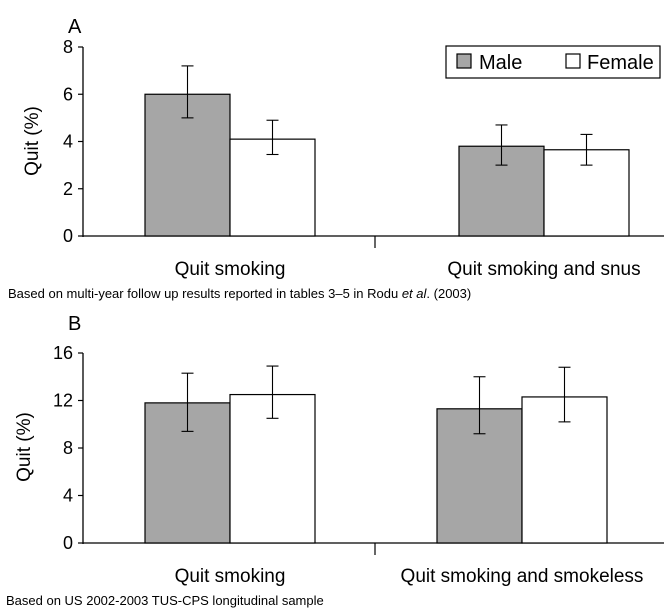  What do you see at coordinates (68, 189) in the screenshot?
I see `panel-a-y-tick-label: 2` at bounding box center [68, 189].